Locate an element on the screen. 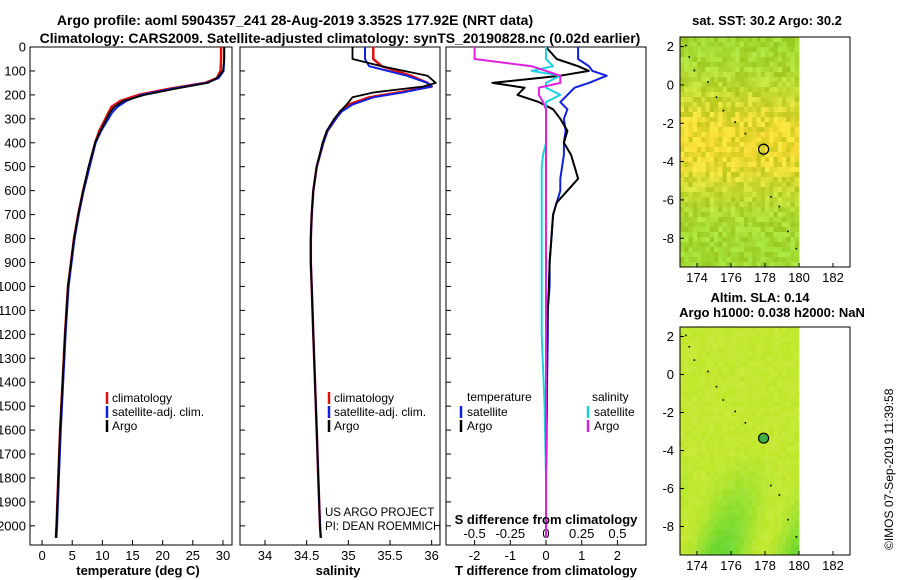 The image size is (900, 580). map-x-tick-label: 182 is located at coordinates (833, 565).